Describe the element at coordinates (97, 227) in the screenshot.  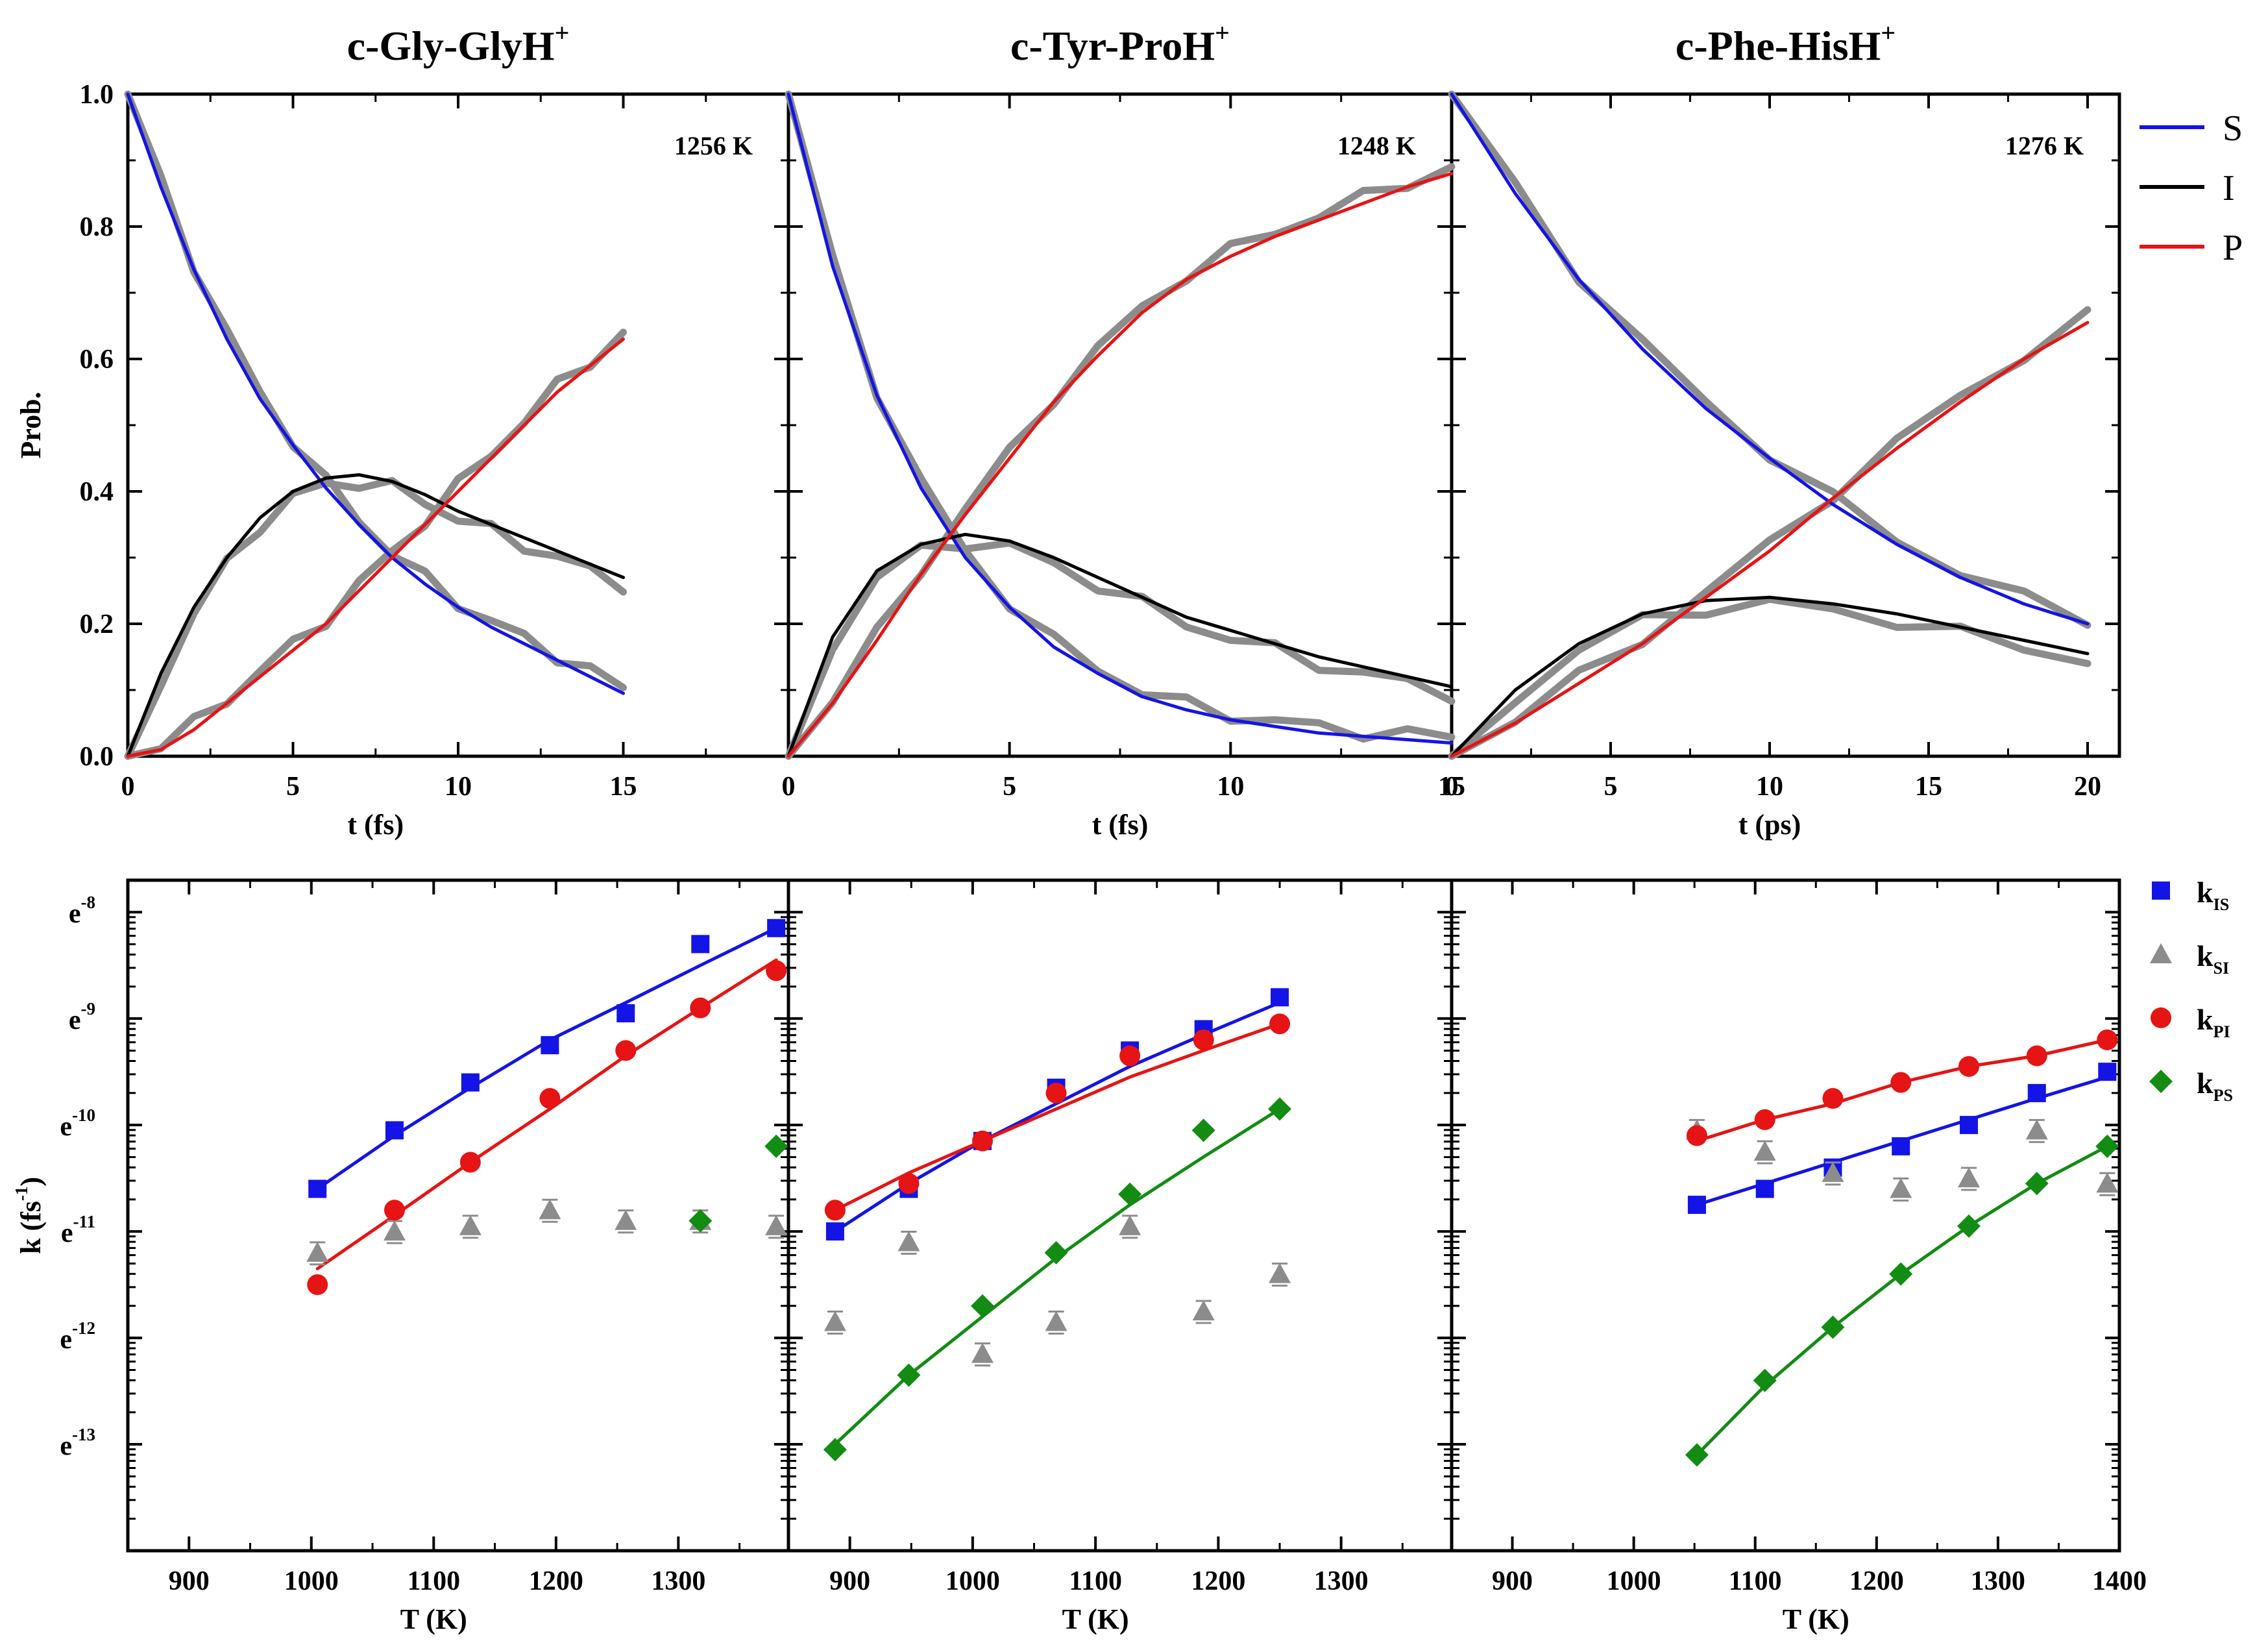
I see `top-ytick-label: 0.8` at that location.